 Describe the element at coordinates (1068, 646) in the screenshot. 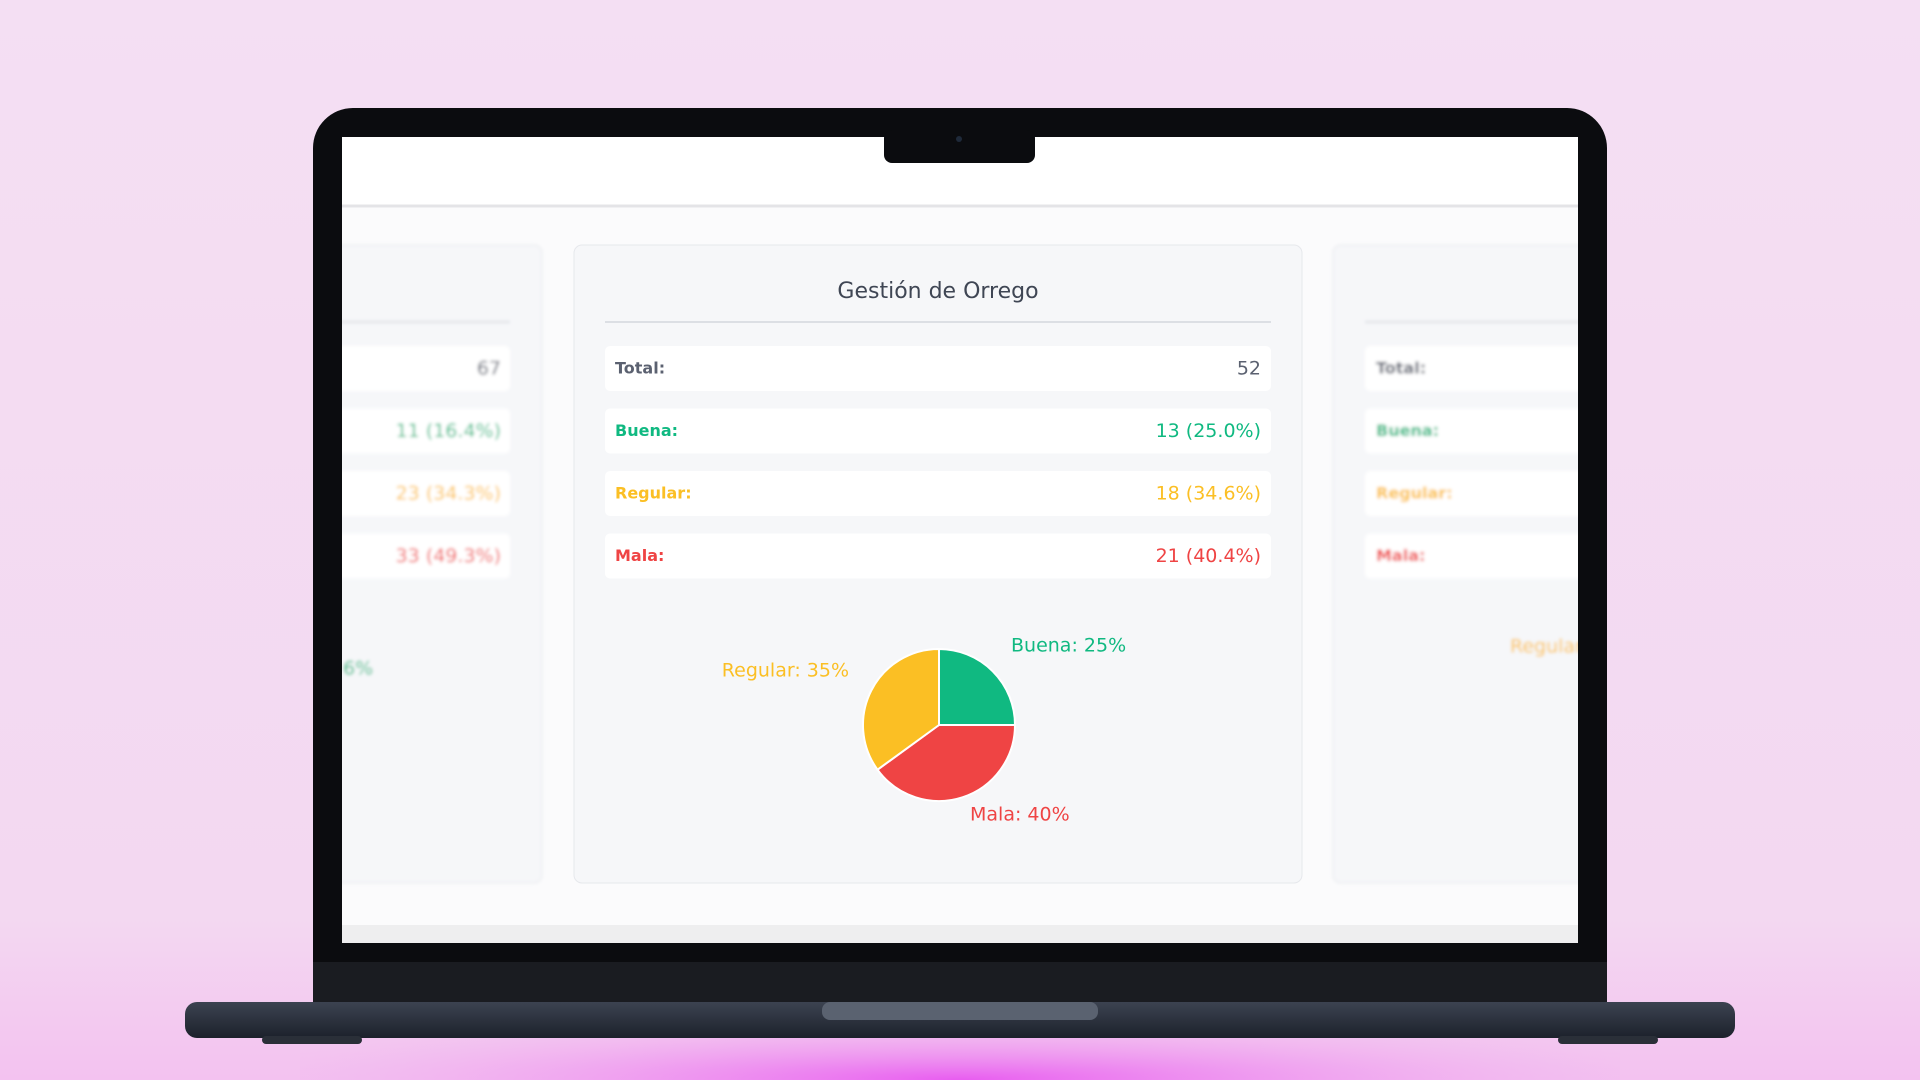

I see `pie-label: Buena: 25%` at that location.